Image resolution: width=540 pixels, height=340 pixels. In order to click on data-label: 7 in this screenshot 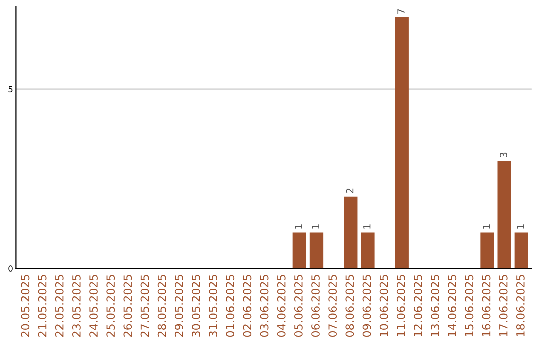, I will do `click(401, 11)`.